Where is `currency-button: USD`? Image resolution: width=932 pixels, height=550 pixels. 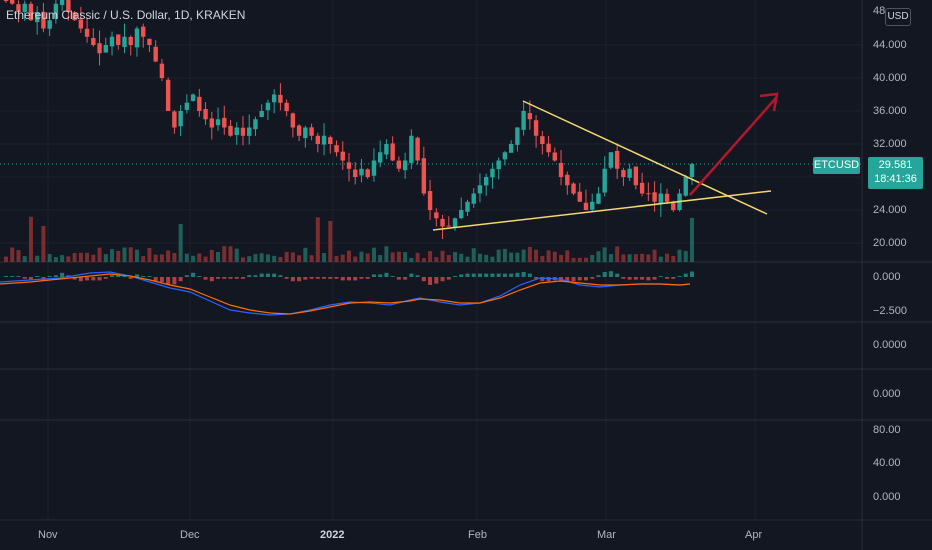
currency-button: USD is located at coordinates (898, 17).